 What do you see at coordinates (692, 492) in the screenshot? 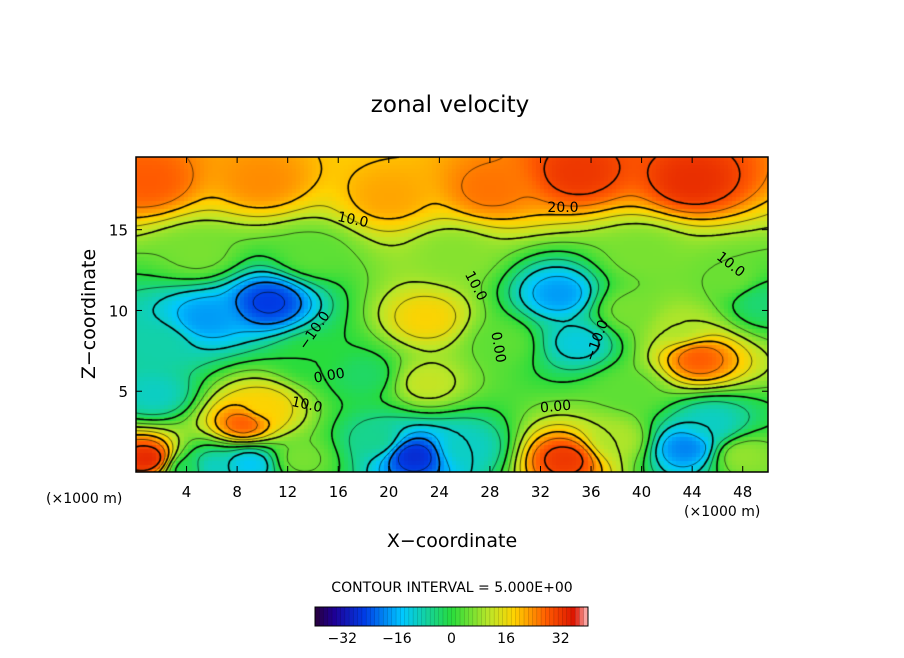
I see `x-tick-label: 44` at bounding box center [692, 492].